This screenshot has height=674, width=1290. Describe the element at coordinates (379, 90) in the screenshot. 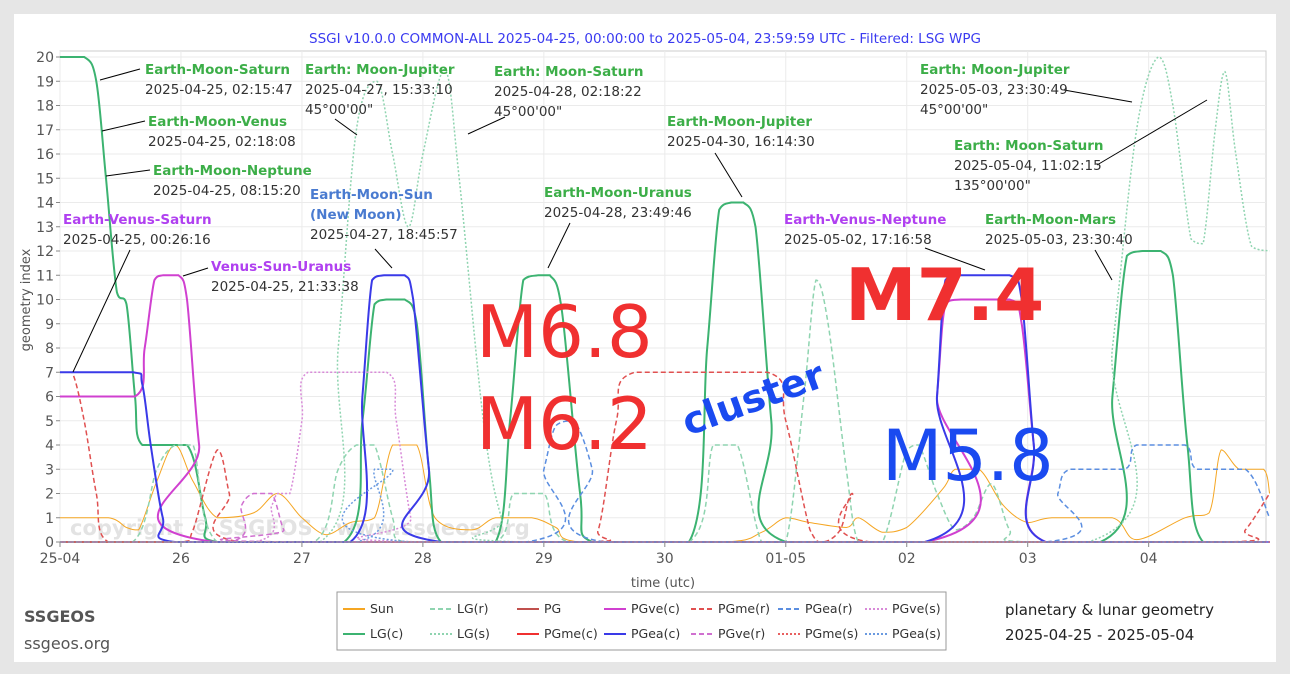

I see `annotation-date: 2025-04-27, 15:33:10` at that location.